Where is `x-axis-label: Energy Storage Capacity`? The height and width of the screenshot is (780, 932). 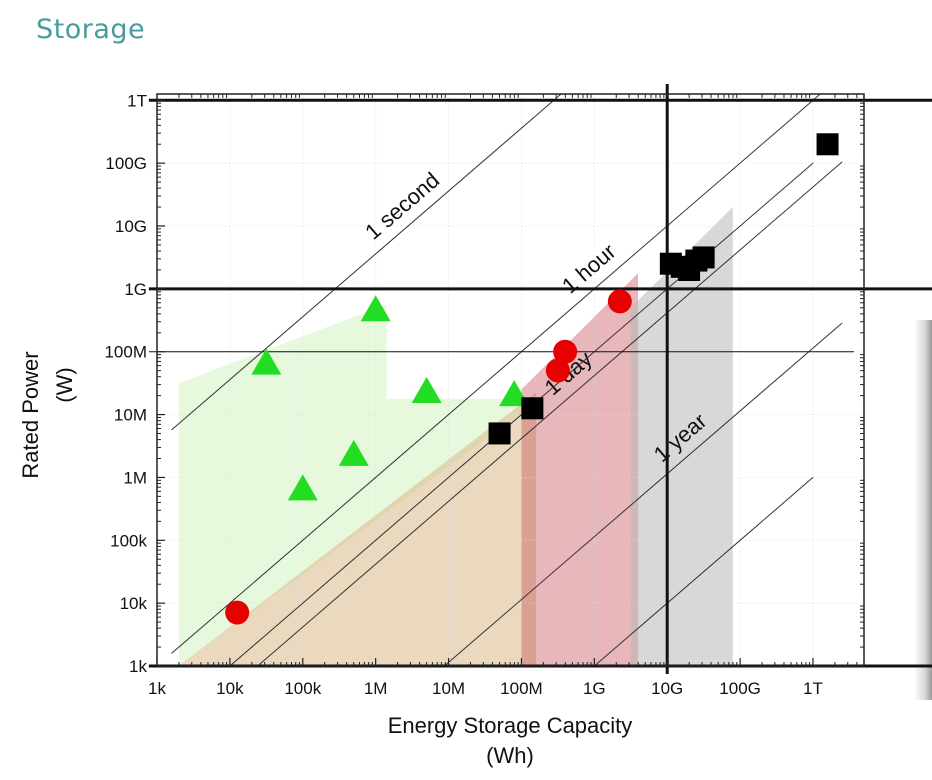 x-axis-label: Energy Storage Capacity is located at coordinates (510, 725).